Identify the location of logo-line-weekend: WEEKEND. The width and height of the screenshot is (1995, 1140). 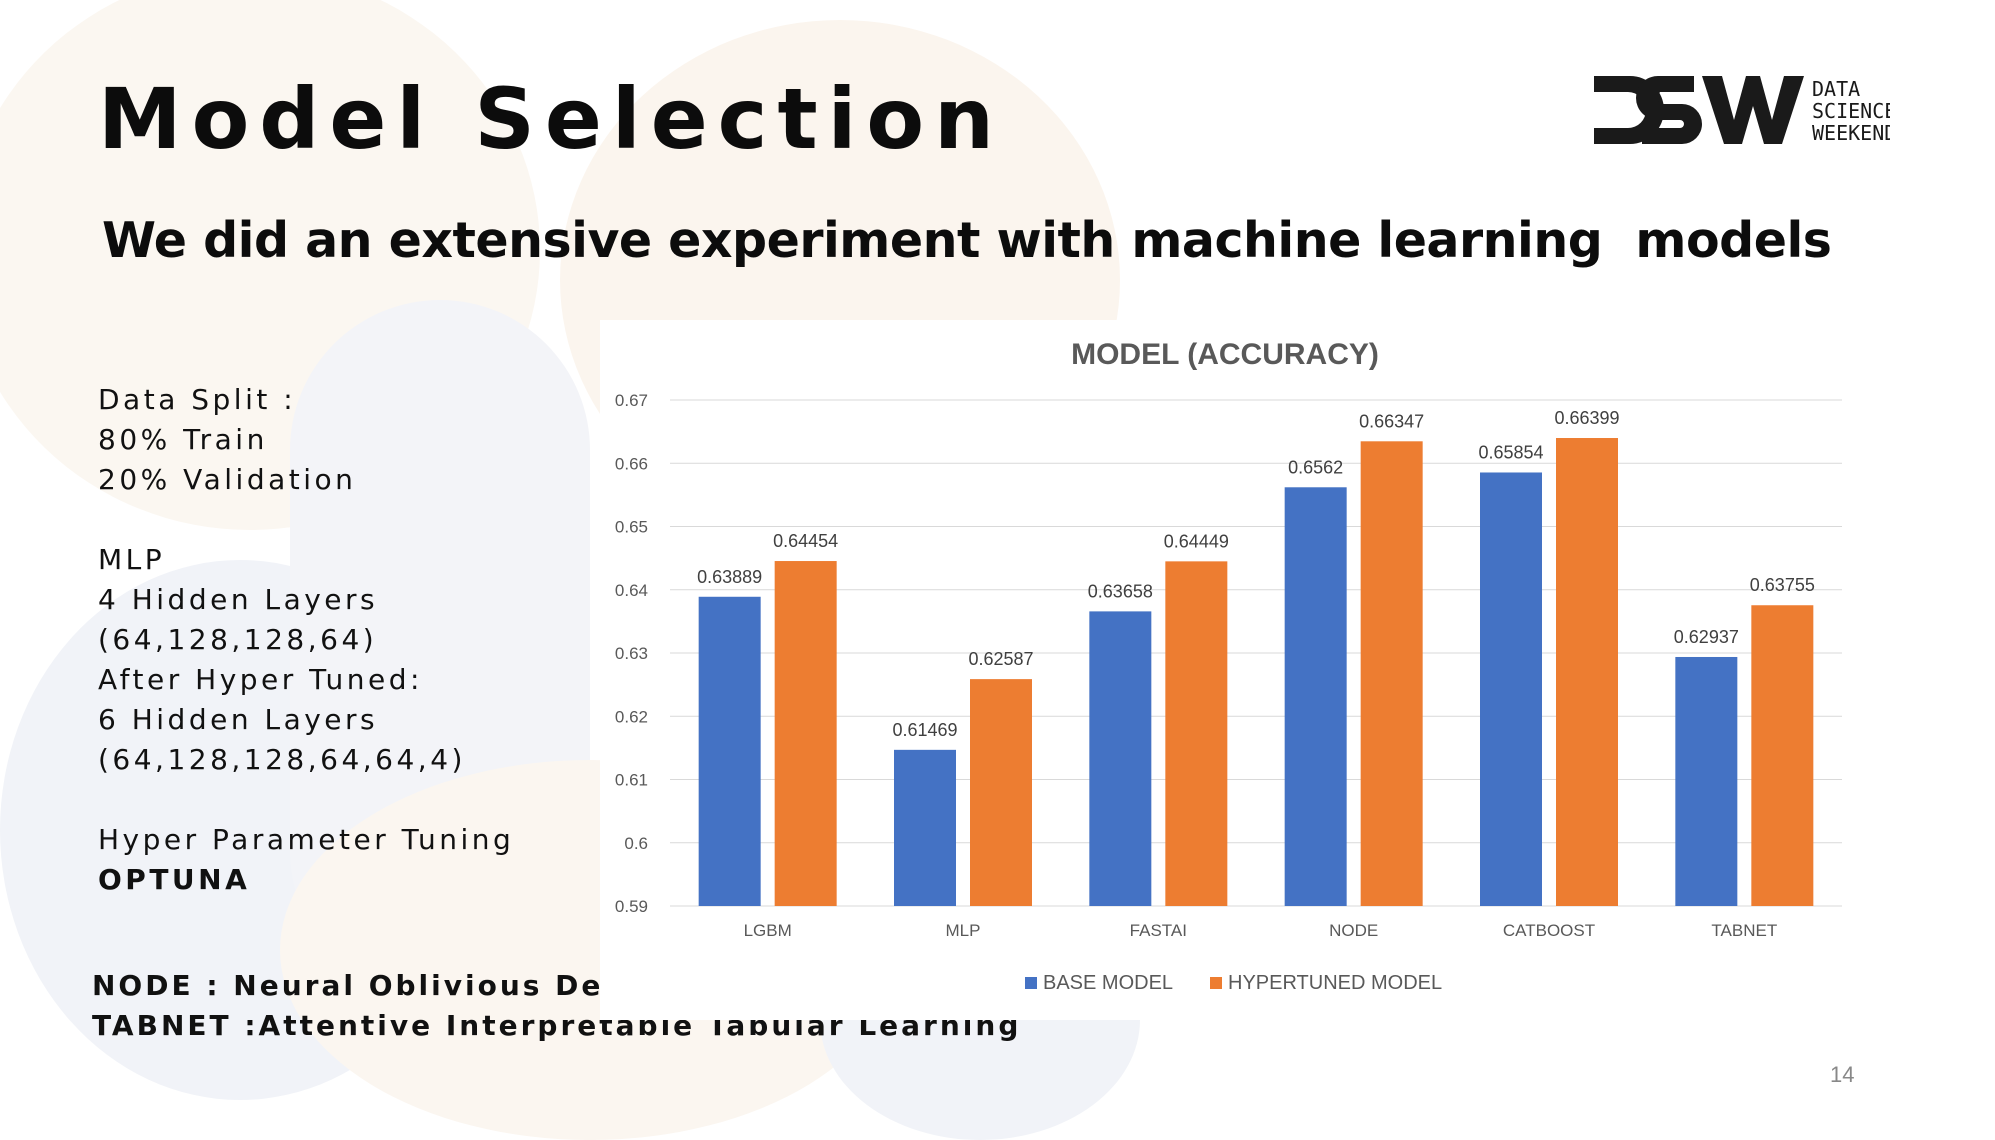
(1851, 133).